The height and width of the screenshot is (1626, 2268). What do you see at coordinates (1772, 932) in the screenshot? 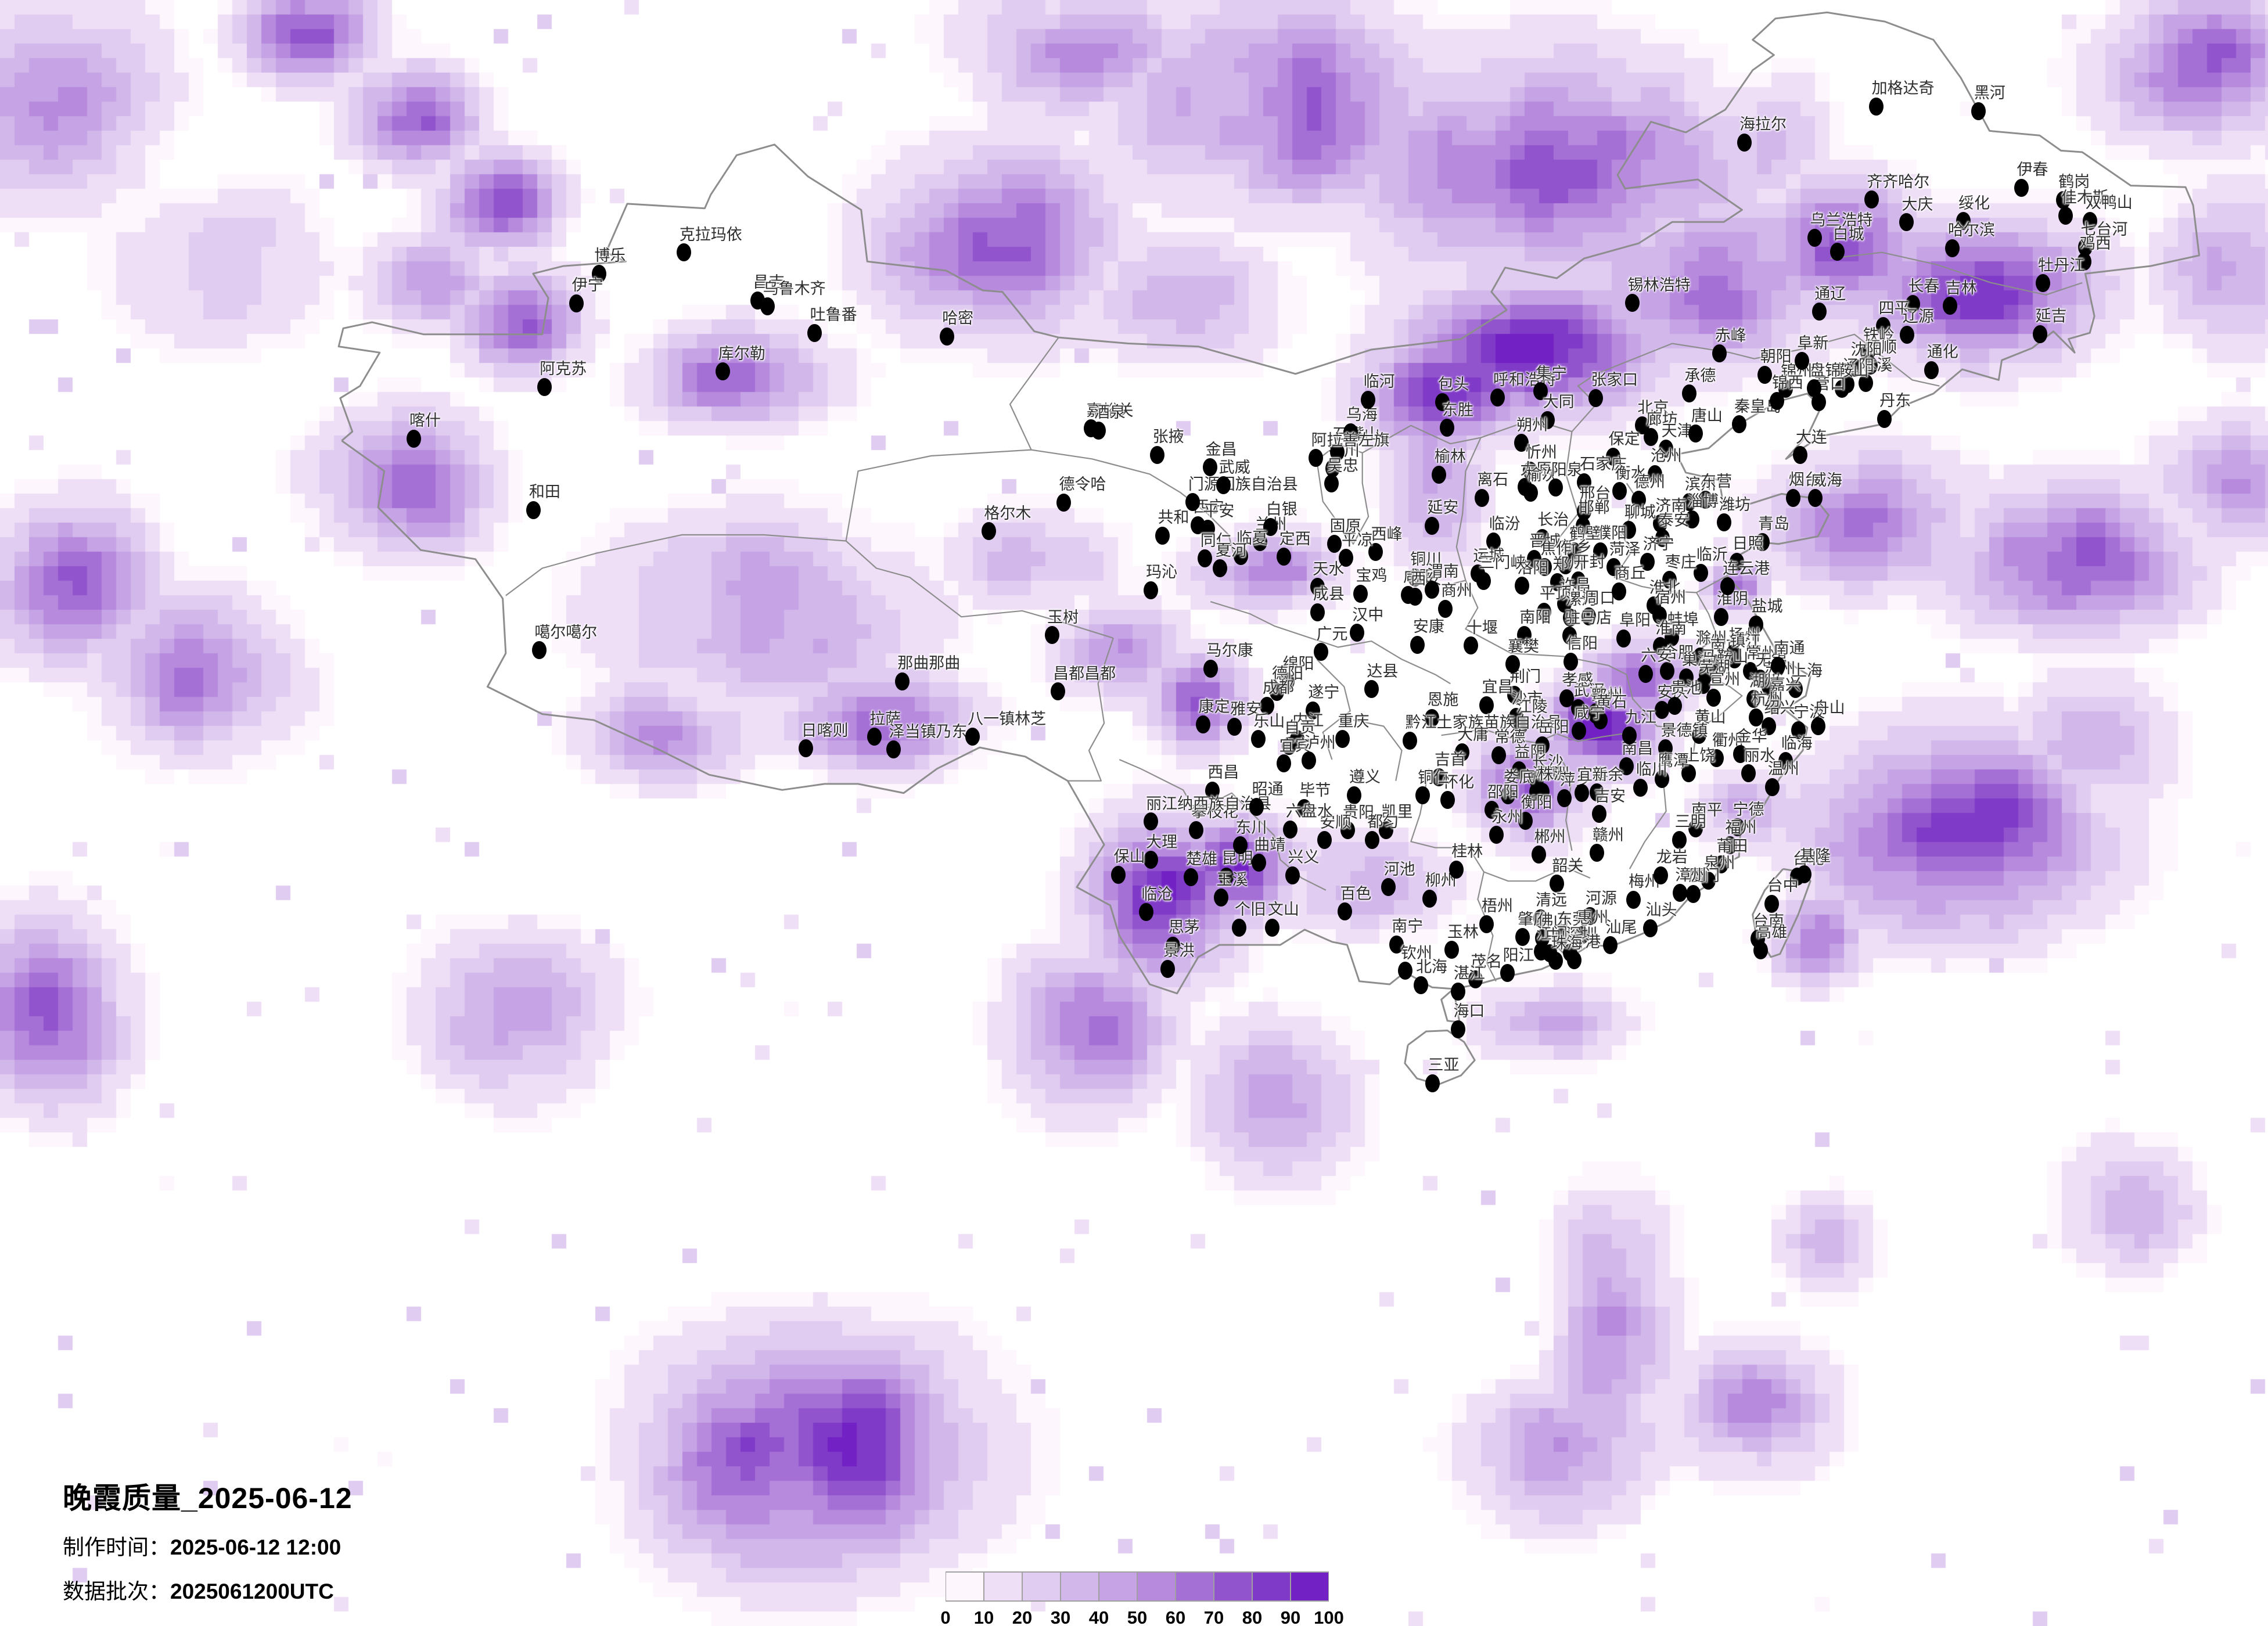
I see `city-label: 高雄` at bounding box center [1772, 932].